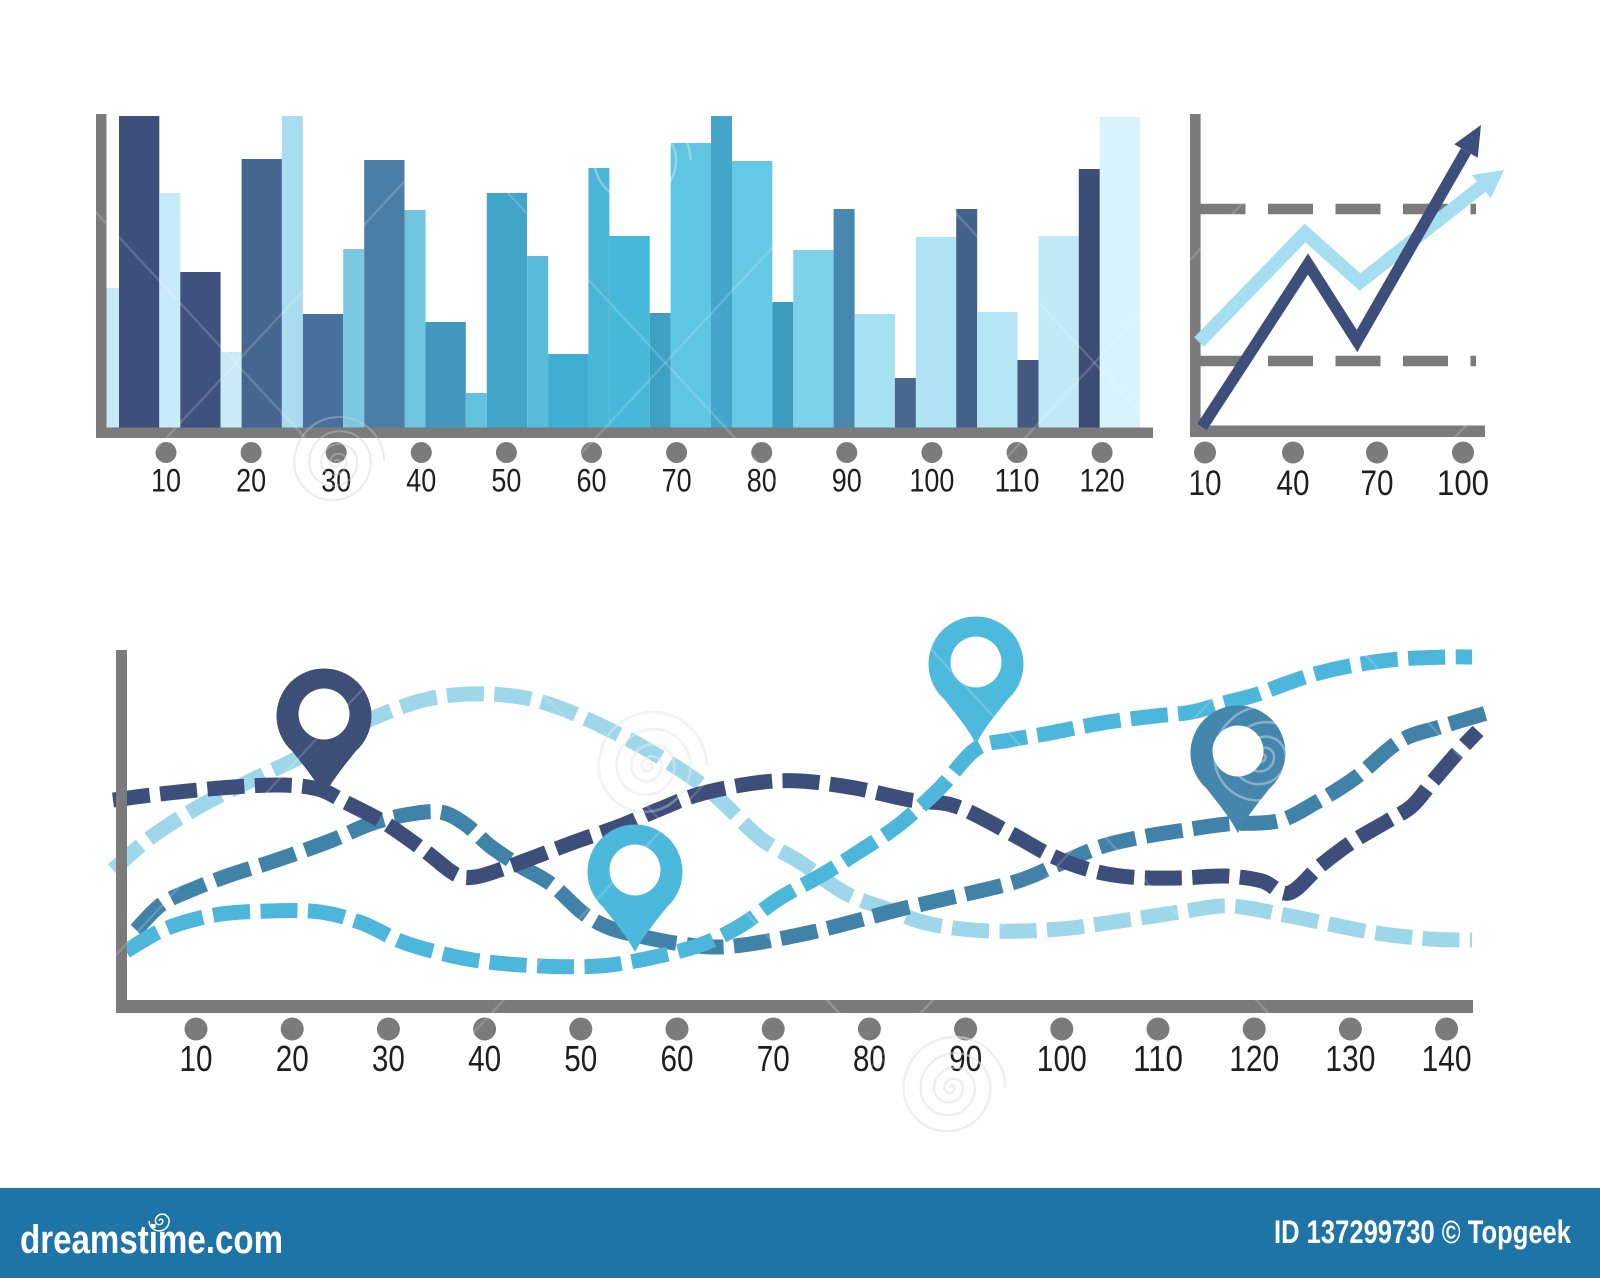  Describe the element at coordinates (151, 1240) in the screenshot. I see `svg-text: dreamstime.com` at that location.